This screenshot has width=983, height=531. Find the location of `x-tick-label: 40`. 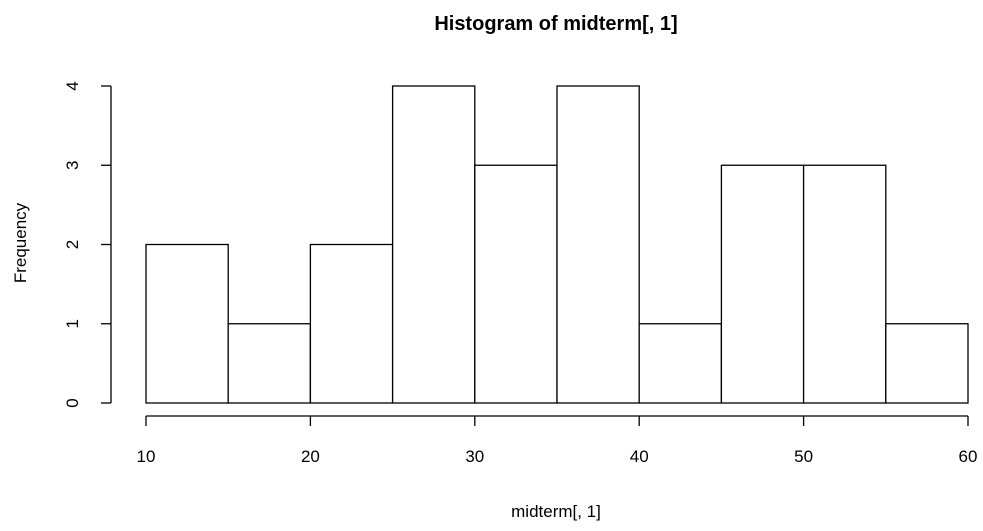

x-tick-label: 40 is located at coordinates (639, 456).